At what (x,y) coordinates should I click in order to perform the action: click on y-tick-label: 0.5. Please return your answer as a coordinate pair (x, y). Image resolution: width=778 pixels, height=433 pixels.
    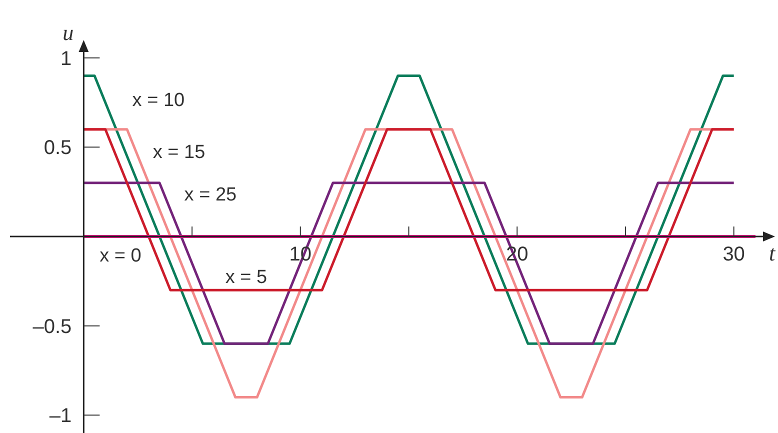
    Looking at the image, I should click on (58, 148).